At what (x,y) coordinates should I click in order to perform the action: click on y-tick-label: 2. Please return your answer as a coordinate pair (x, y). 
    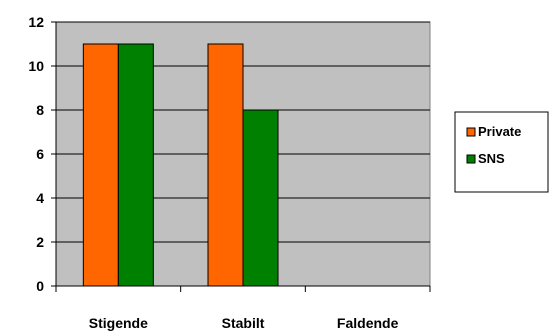
    Looking at the image, I should click on (40, 242).